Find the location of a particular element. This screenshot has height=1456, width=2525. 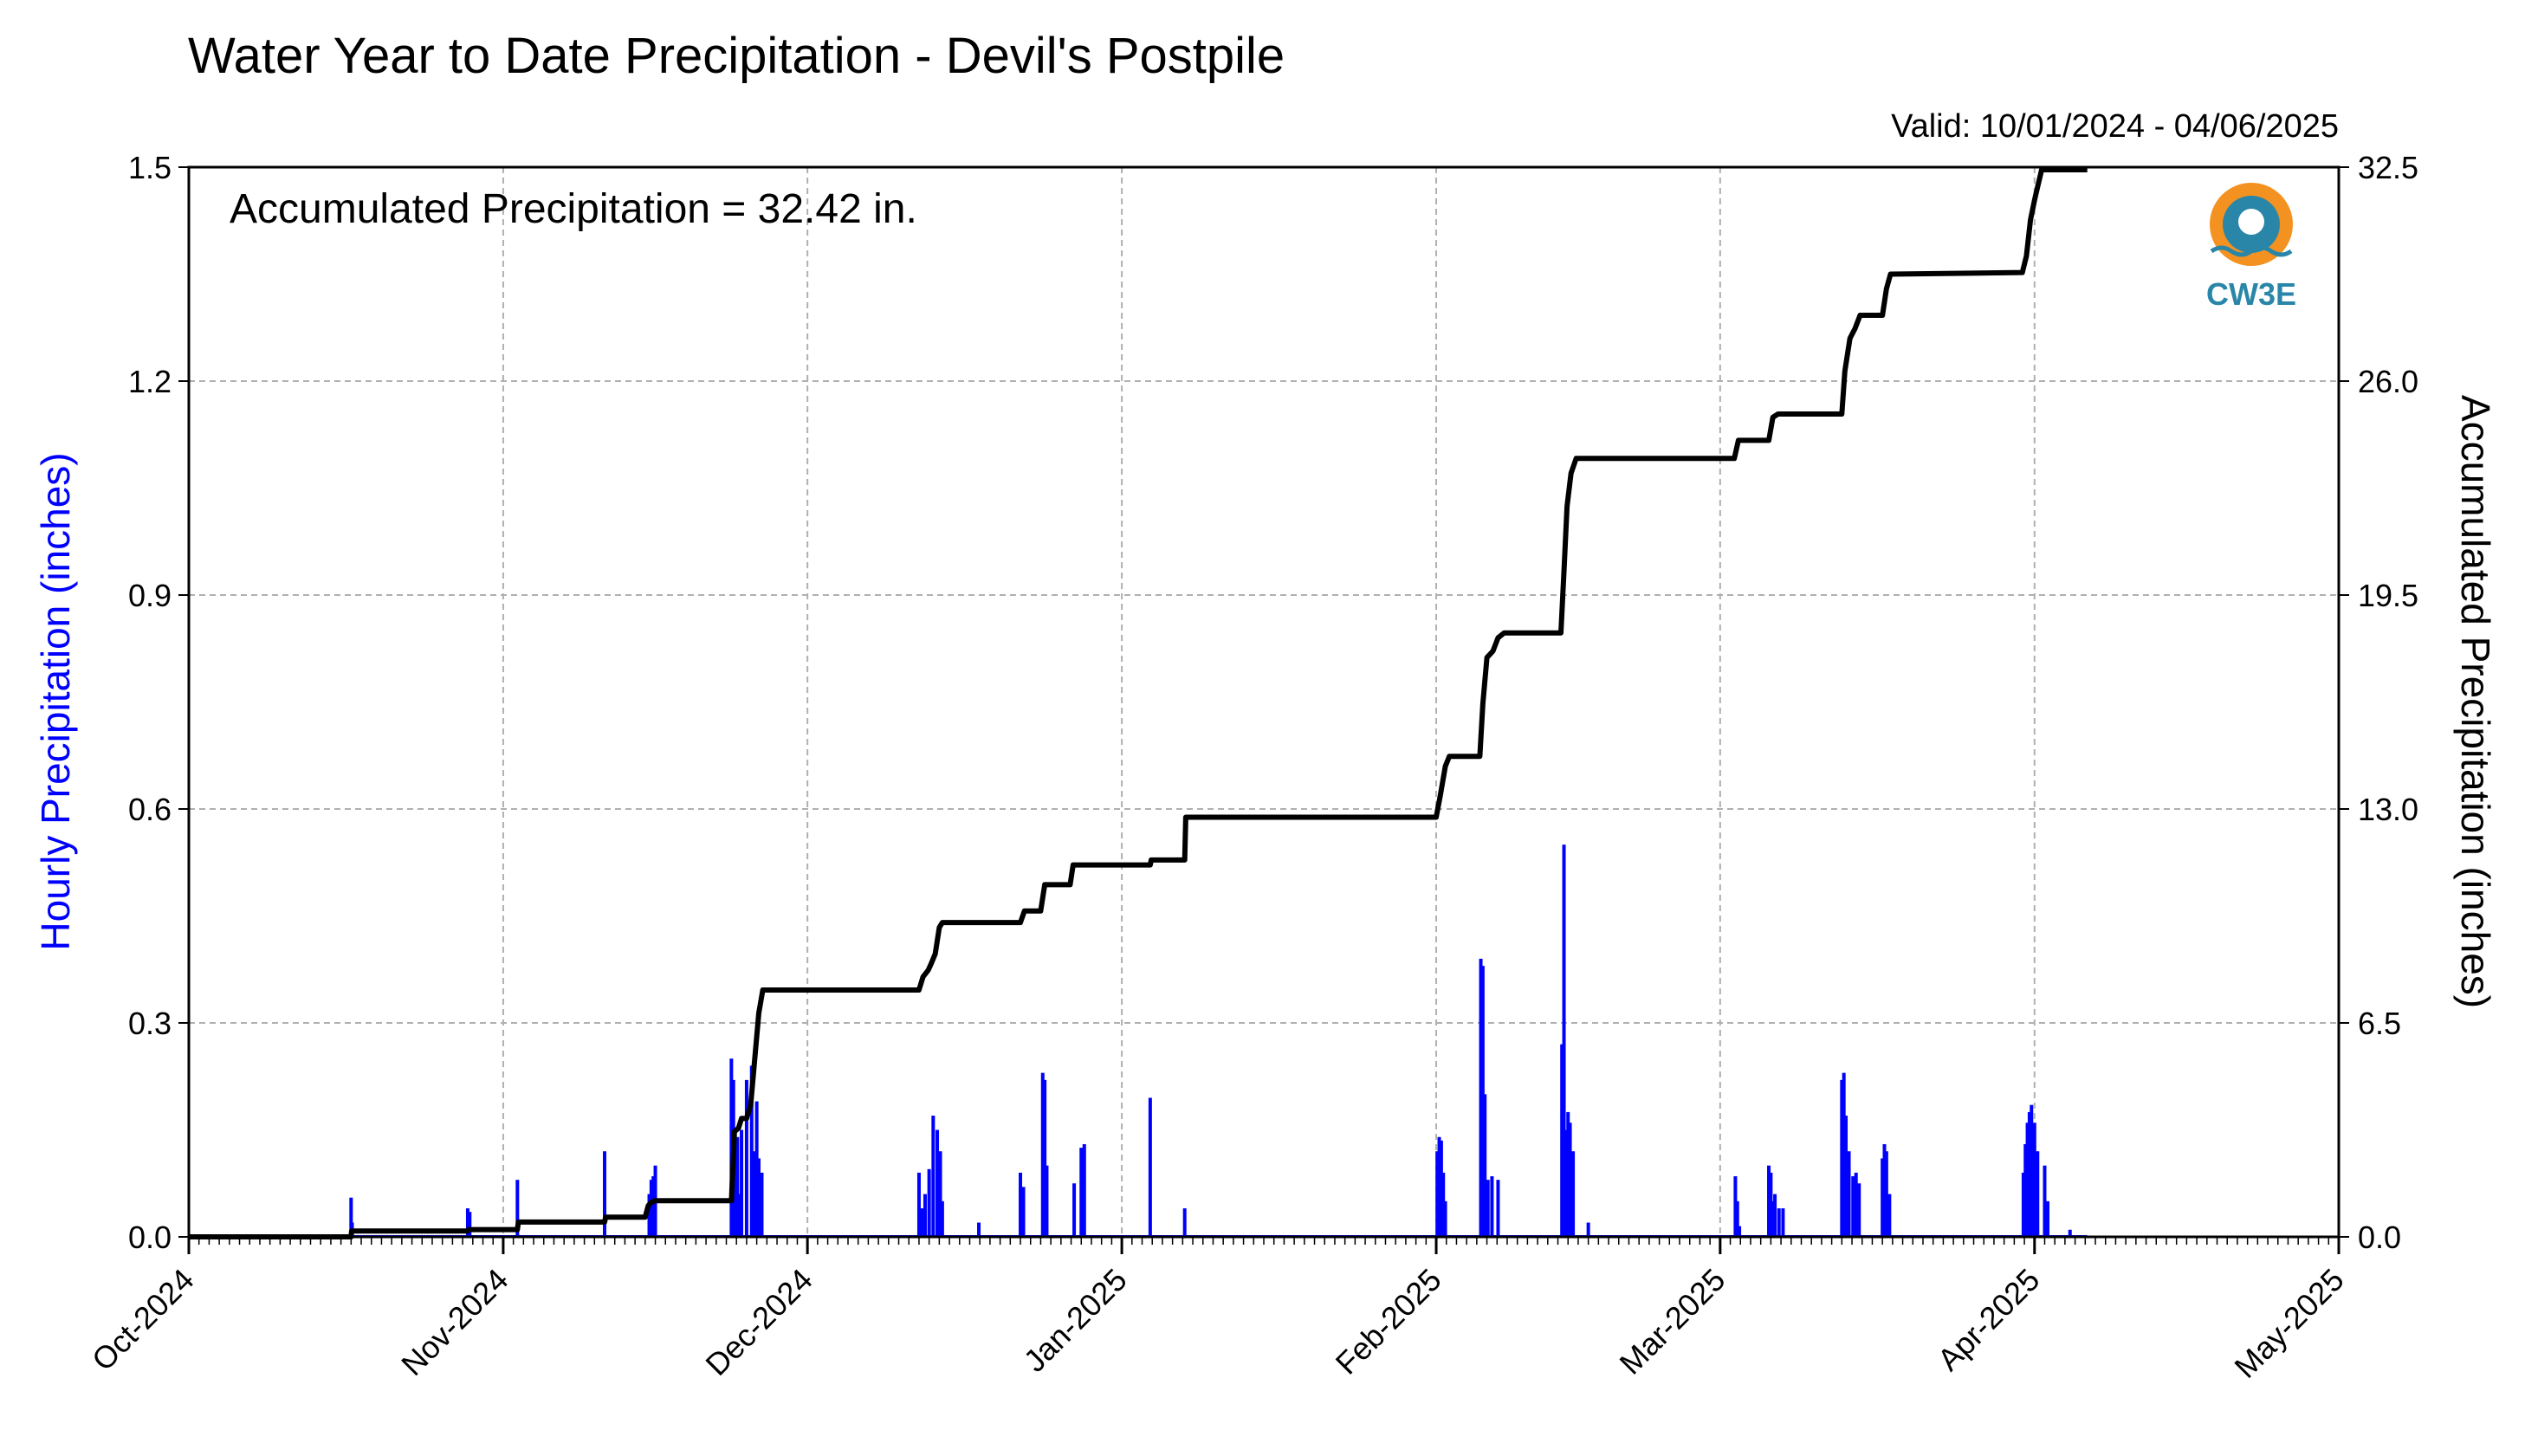

y-left-tick-label: 0.9 is located at coordinates (150, 595).